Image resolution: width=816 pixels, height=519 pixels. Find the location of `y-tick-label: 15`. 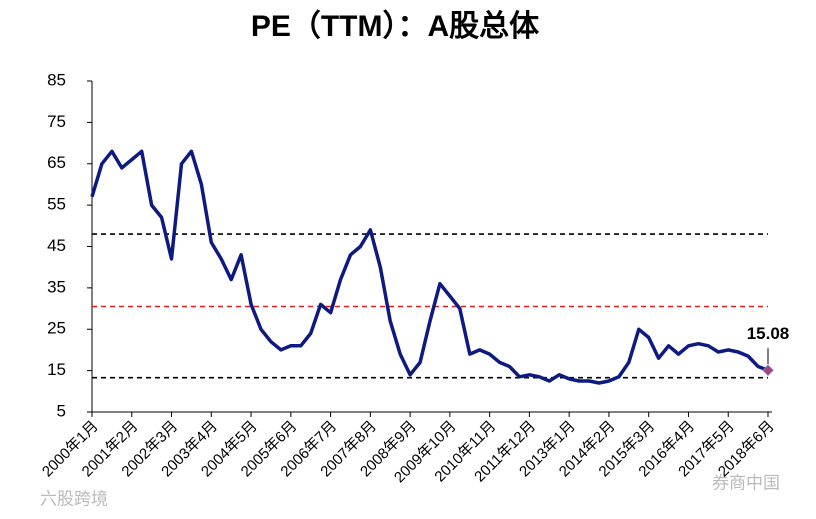

y-tick-label: 15 is located at coordinates (56, 369).